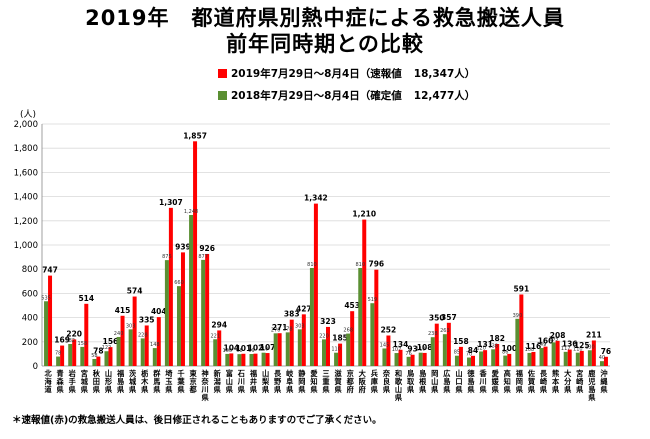  I want to click on bar-2019-滋賀県, so click(340, 354).